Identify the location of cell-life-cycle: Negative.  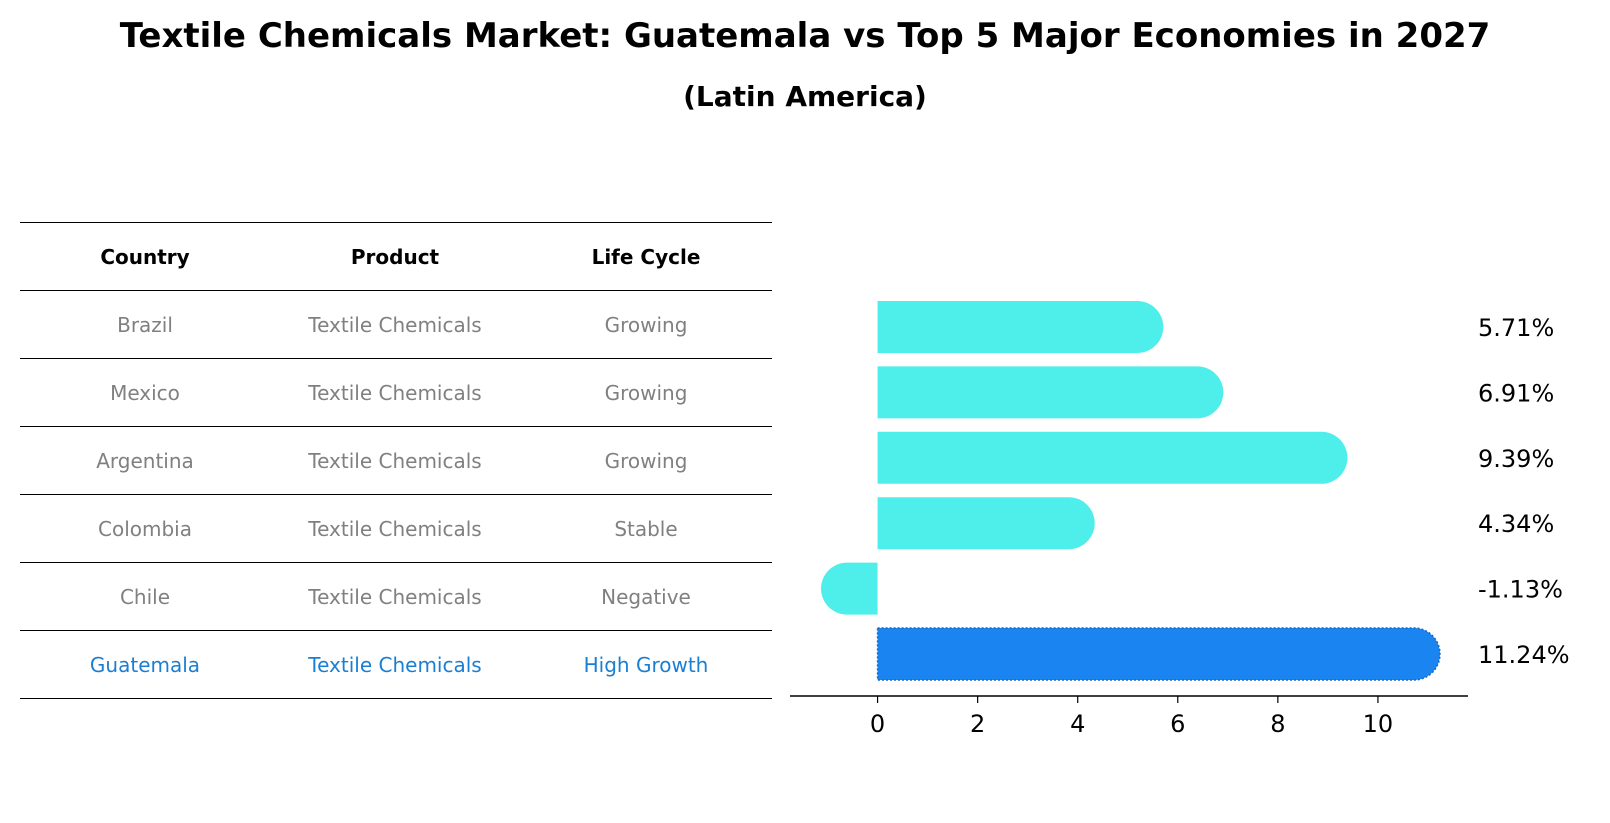
(646, 596).